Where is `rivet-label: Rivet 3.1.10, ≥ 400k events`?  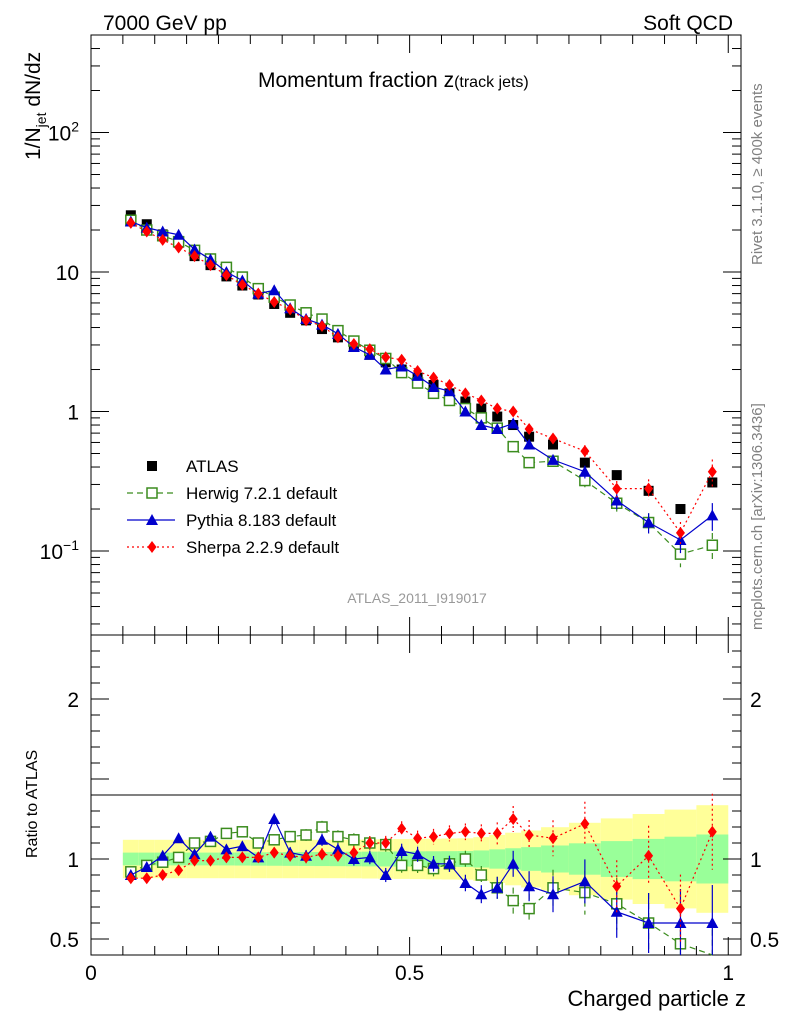 rivet-label: Rivet 3.1.10, ≥ 400k events is located at coordinates (757, 174).